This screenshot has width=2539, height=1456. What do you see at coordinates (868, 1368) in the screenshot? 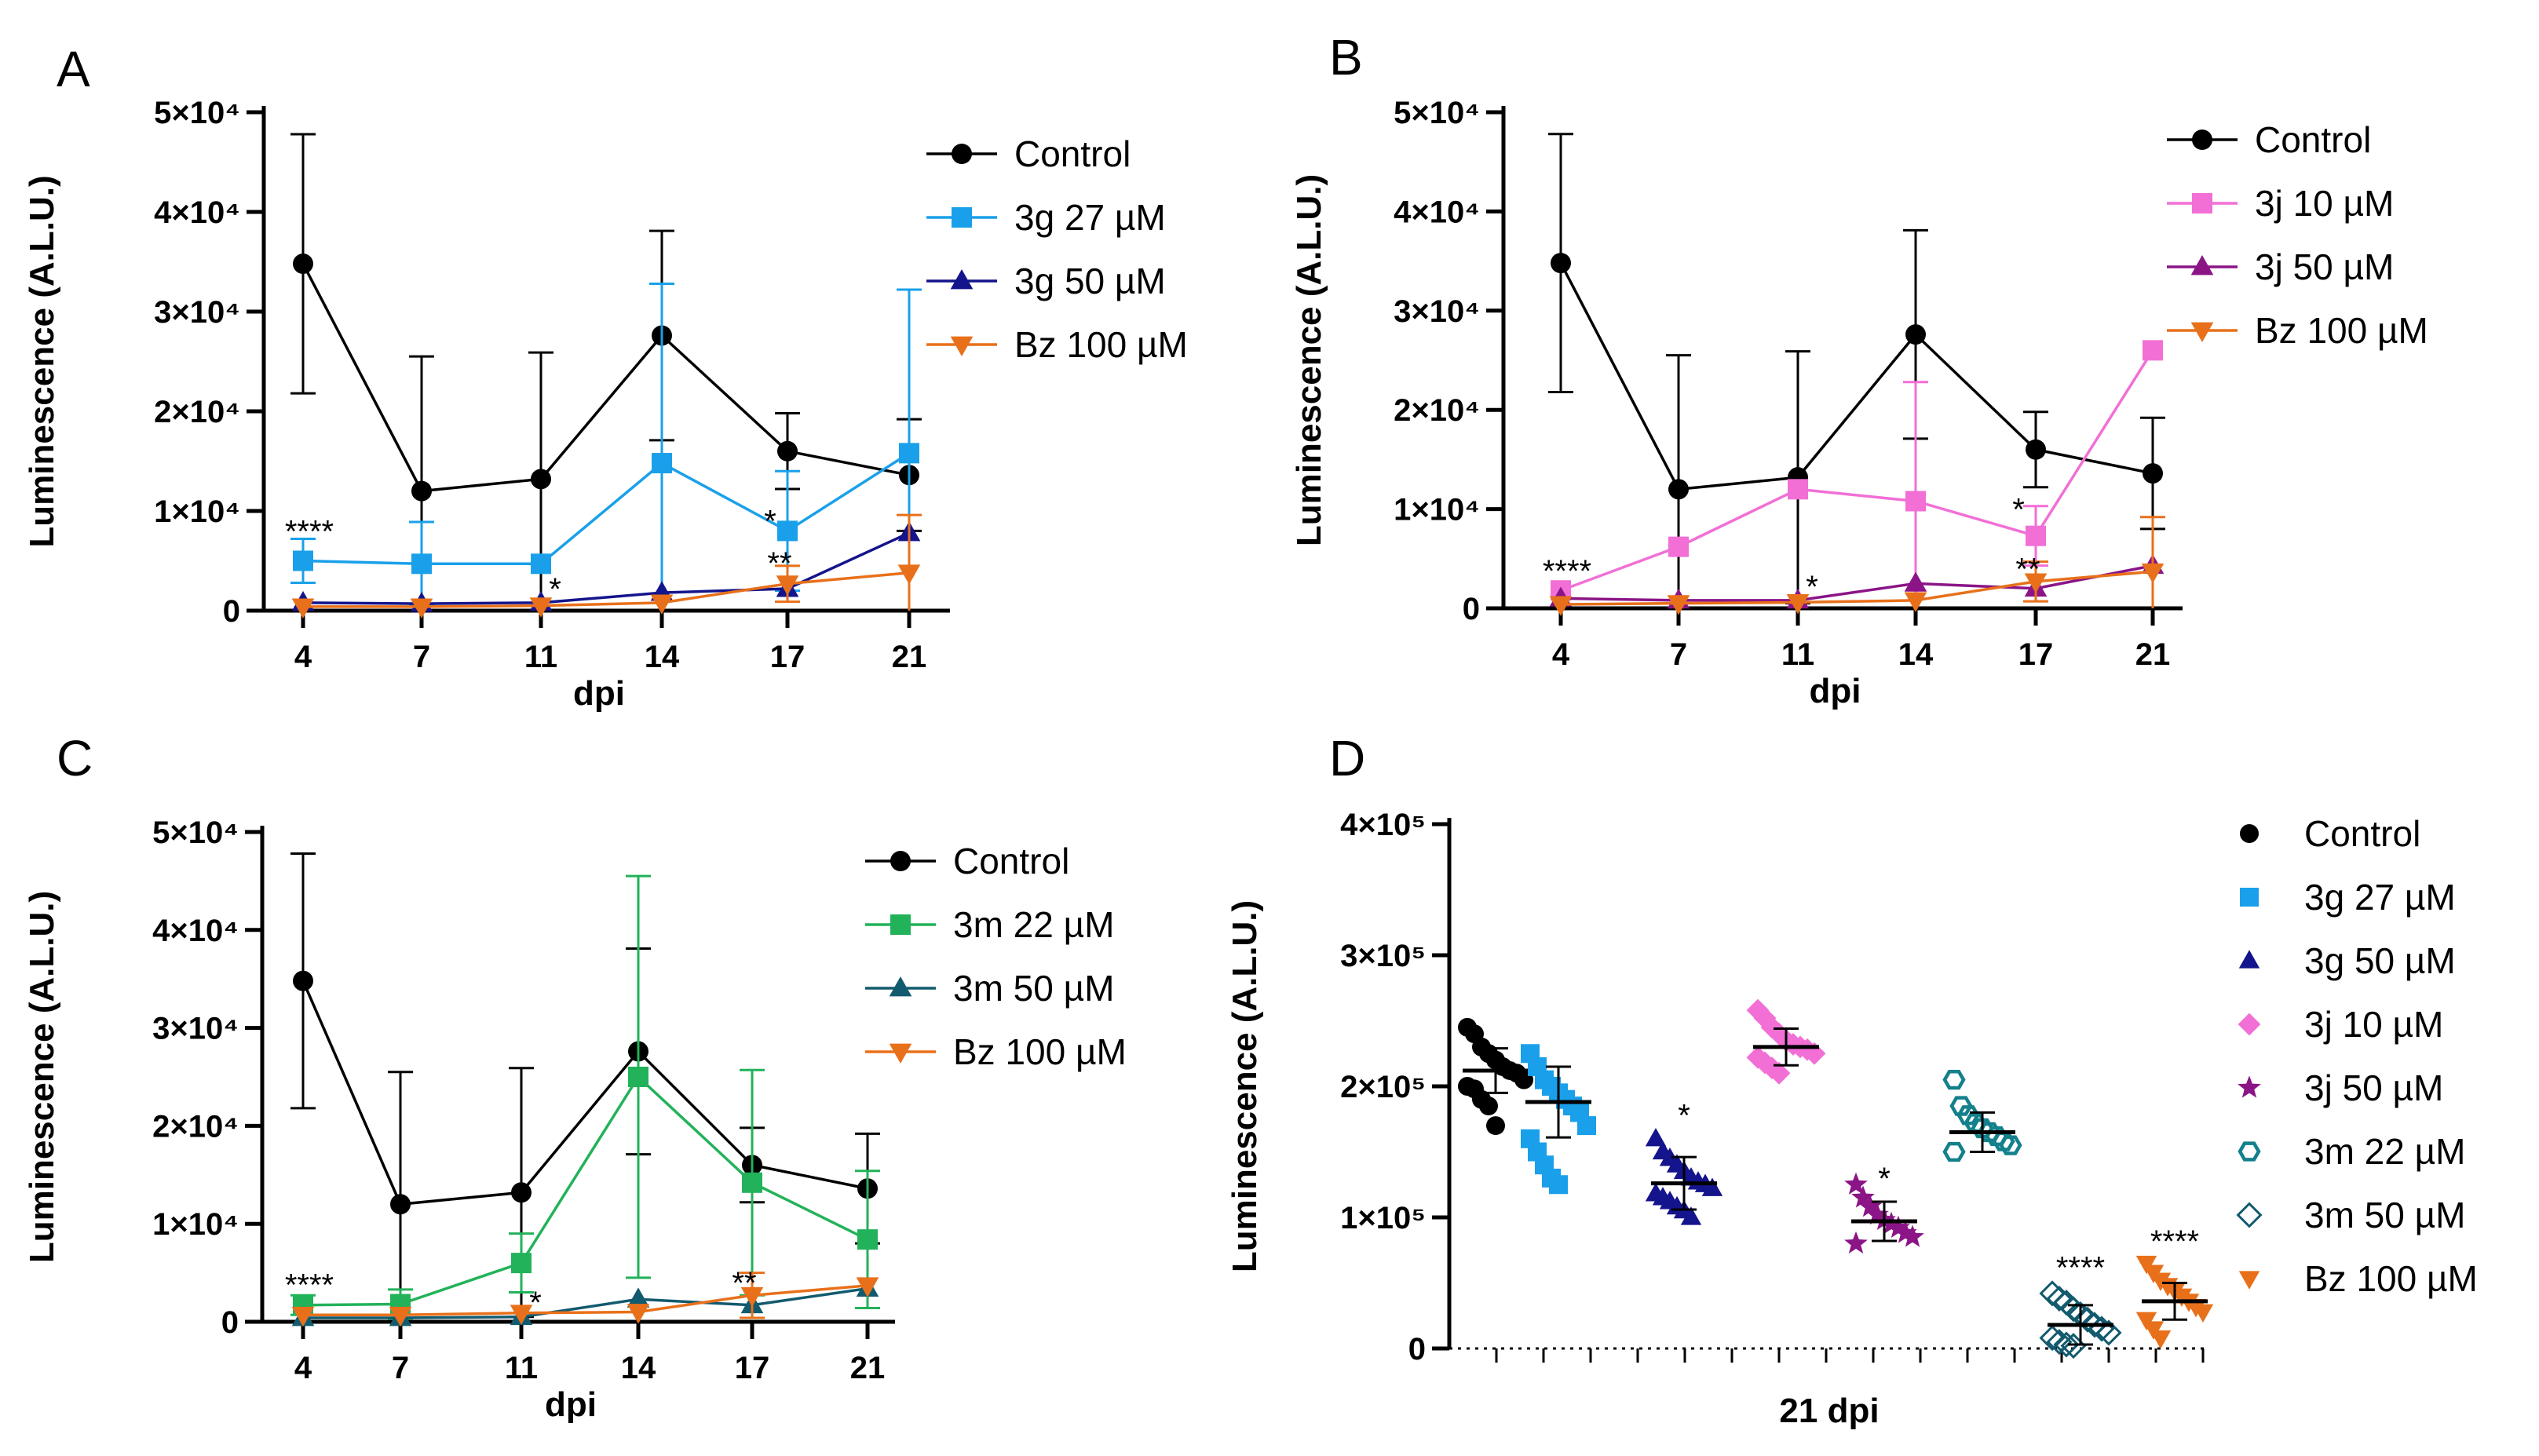
I see `x-tick-label: 21` at bounding box center [868, 1368].